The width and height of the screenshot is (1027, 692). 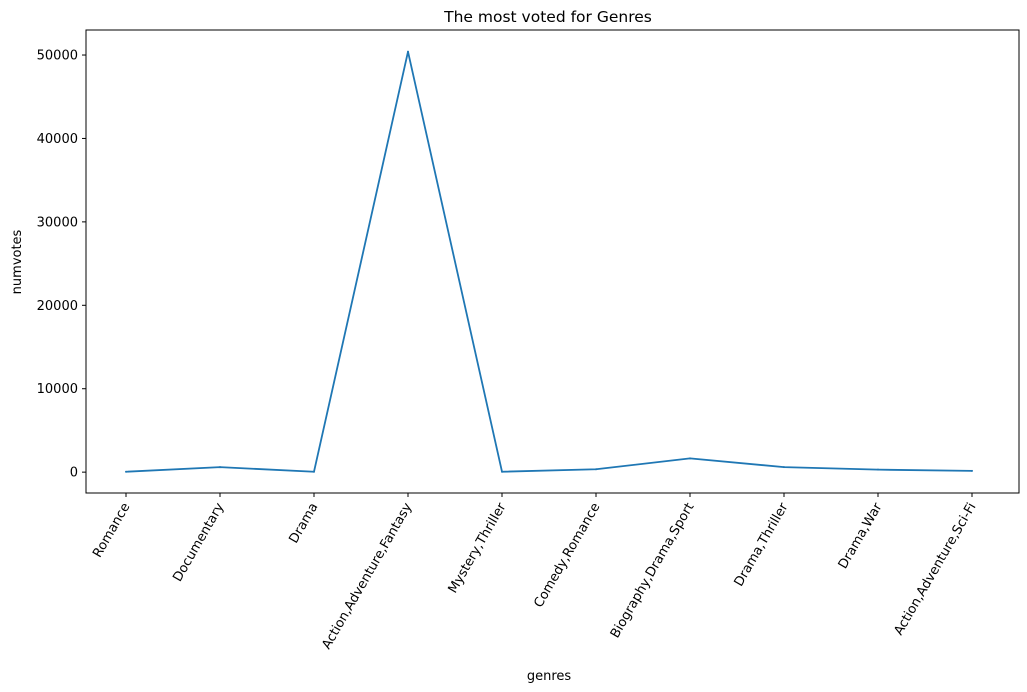 What do you see at coordinates (547, 17) in the screenshot?
I see `chart-title: The most voted for Genres` at bounding box center [547, 17].